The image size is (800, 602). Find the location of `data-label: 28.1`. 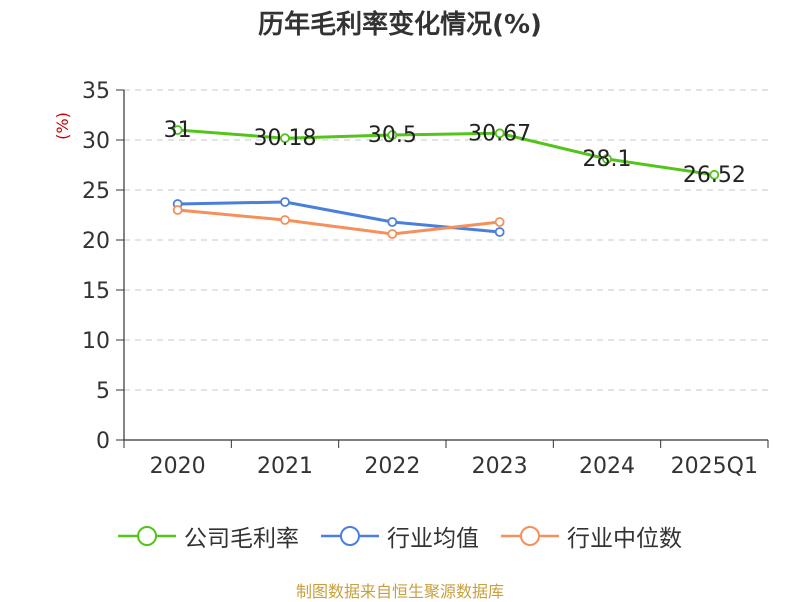

data-label: 28.1 is located at coordinates (607, 159).